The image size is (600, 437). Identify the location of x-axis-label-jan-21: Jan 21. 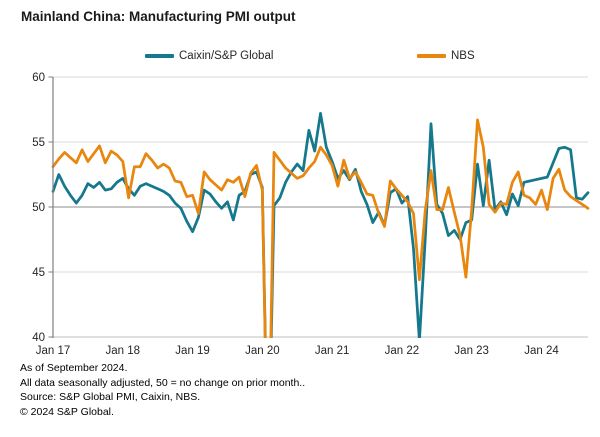
(332, 351).